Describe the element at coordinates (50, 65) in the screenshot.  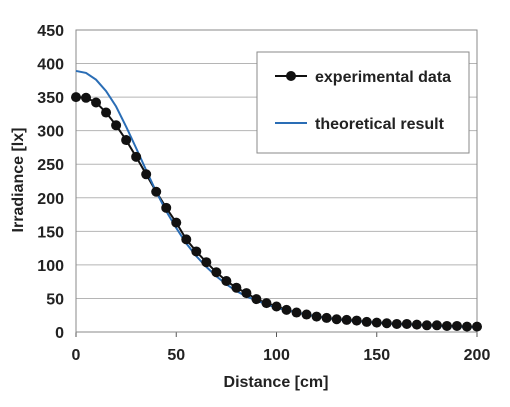
I see `y-tick-label: 400` at that location.